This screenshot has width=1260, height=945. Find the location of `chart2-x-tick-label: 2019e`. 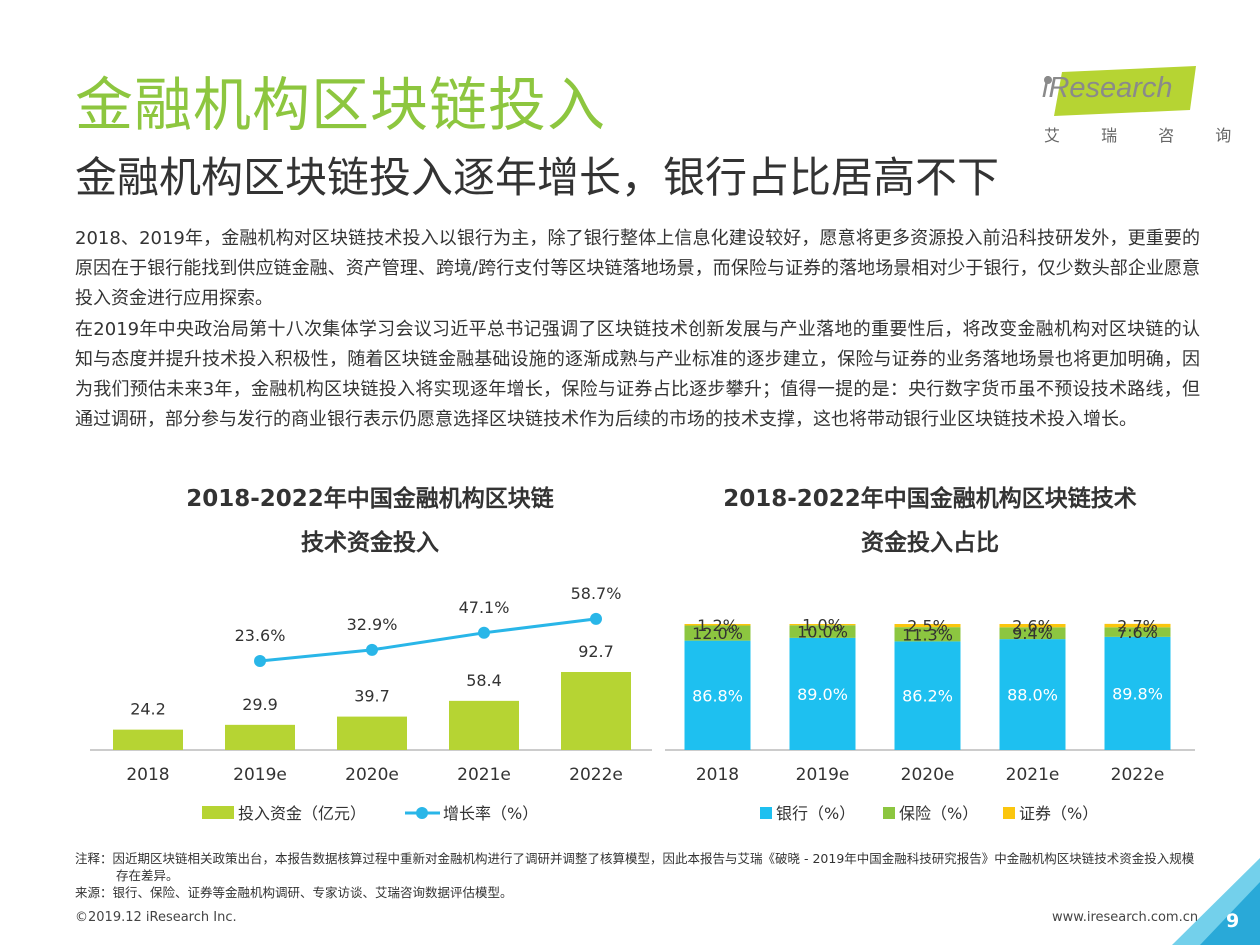

chart2-x-tick-label: 2019e is located at coordinates (823, 775).